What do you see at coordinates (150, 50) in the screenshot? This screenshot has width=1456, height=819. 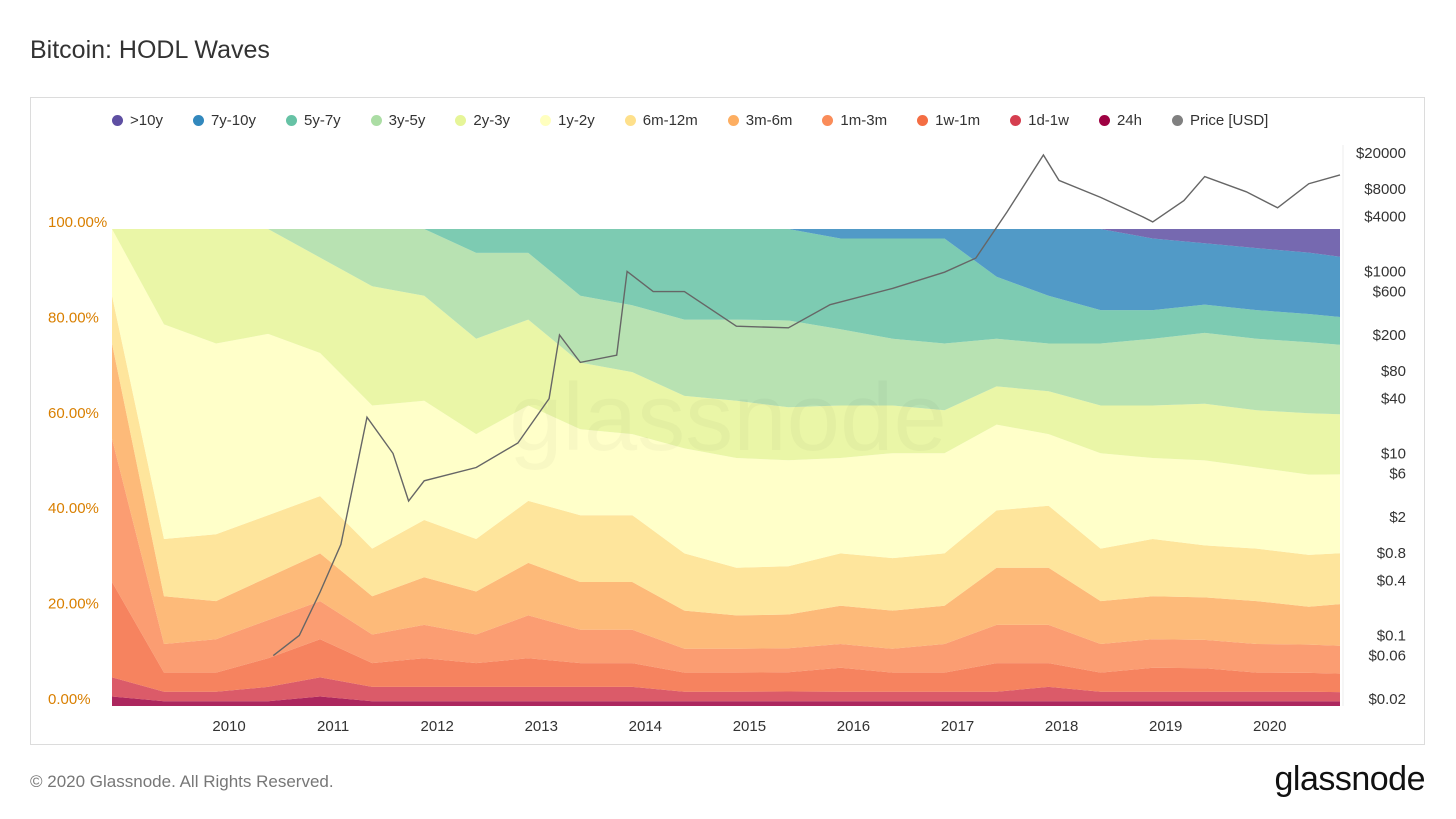 I see `page-title: Bitcoin: HODL Waves` at bounding box center [150, 50].